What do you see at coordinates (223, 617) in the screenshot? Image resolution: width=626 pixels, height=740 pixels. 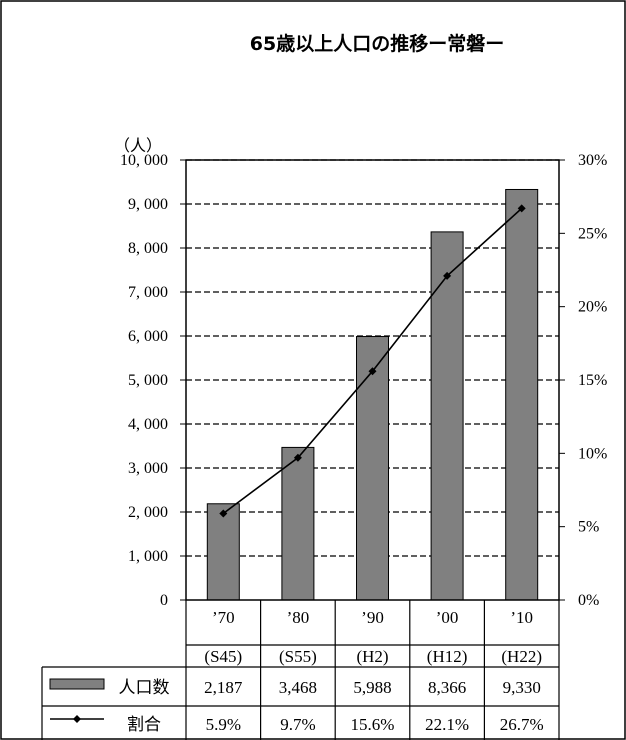 I see `x-tick-label: ’70` at bounding box center [223, 617].